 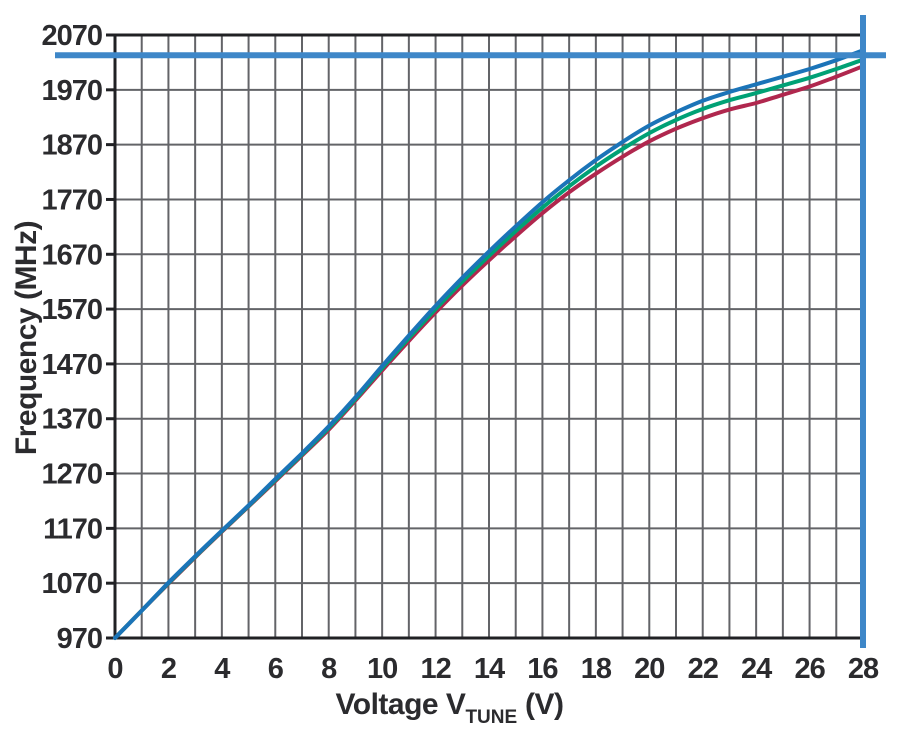 I want to click on y-tick-label: 1570, so click(x=71, y=310).